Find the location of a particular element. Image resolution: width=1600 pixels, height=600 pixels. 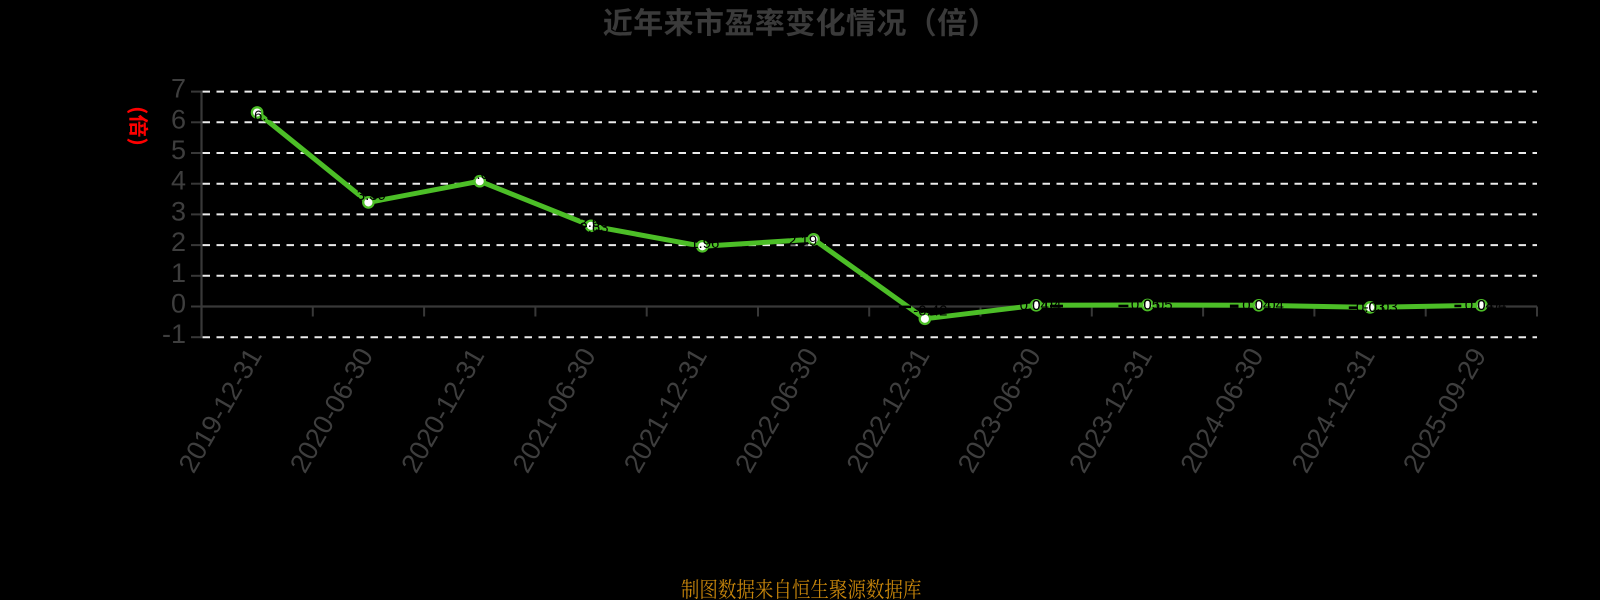

svg-text: 4.08 is located at coordinates (482, 174).